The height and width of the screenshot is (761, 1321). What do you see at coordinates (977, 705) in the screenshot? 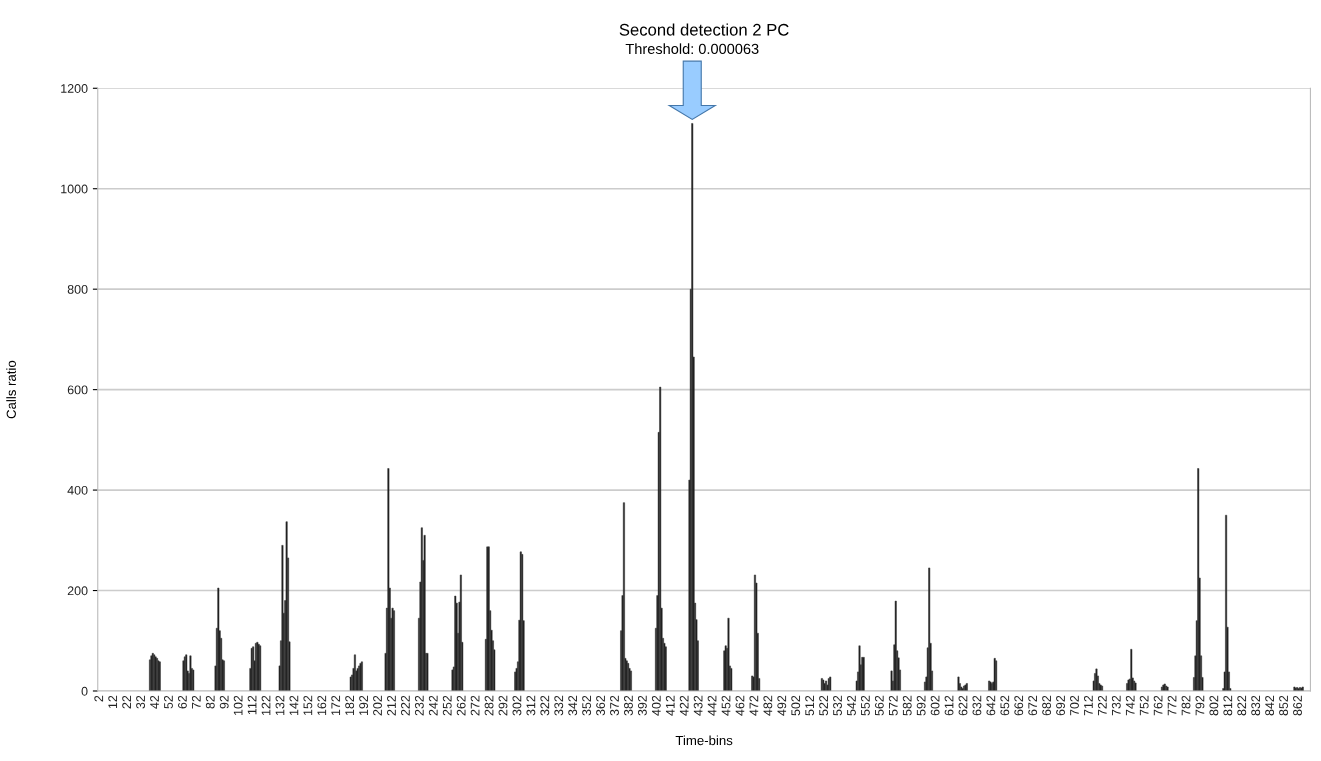
I see `x-tick-label: 632` at bounding box center [977, 705].